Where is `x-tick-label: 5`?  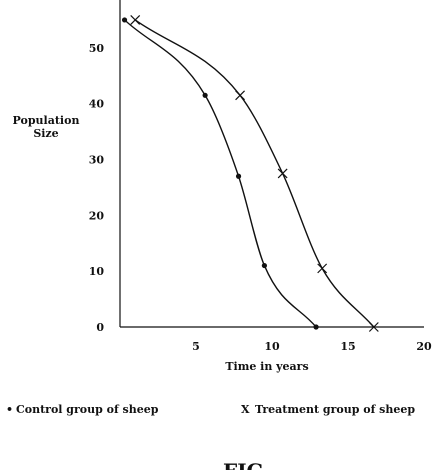 x-tick-label: 5 is located at coordinates (196, 346).